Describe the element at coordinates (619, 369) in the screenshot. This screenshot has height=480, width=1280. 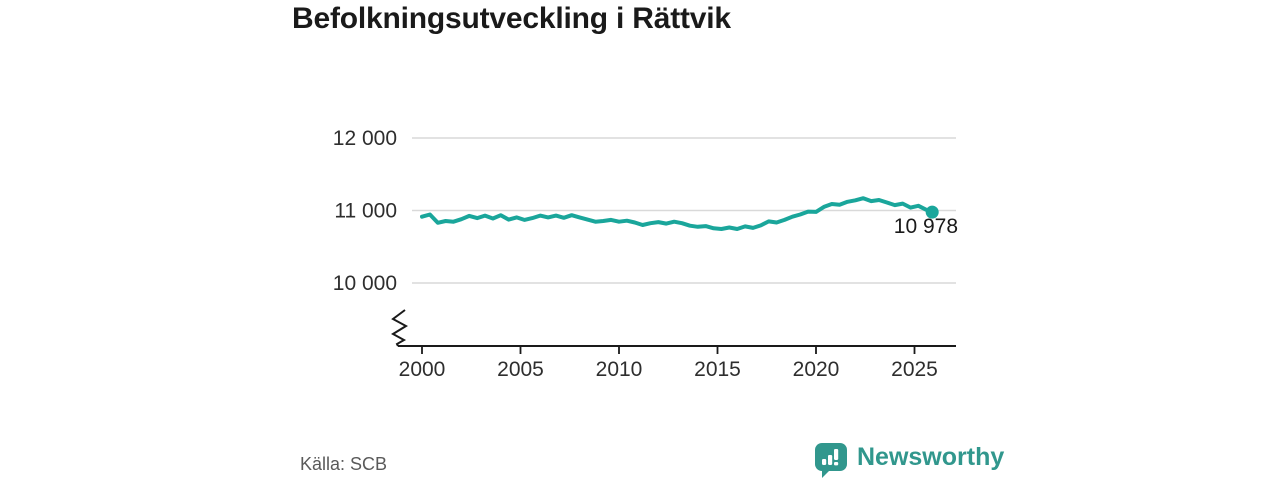
I see `x-axis-tick-label: 2010` at that location.